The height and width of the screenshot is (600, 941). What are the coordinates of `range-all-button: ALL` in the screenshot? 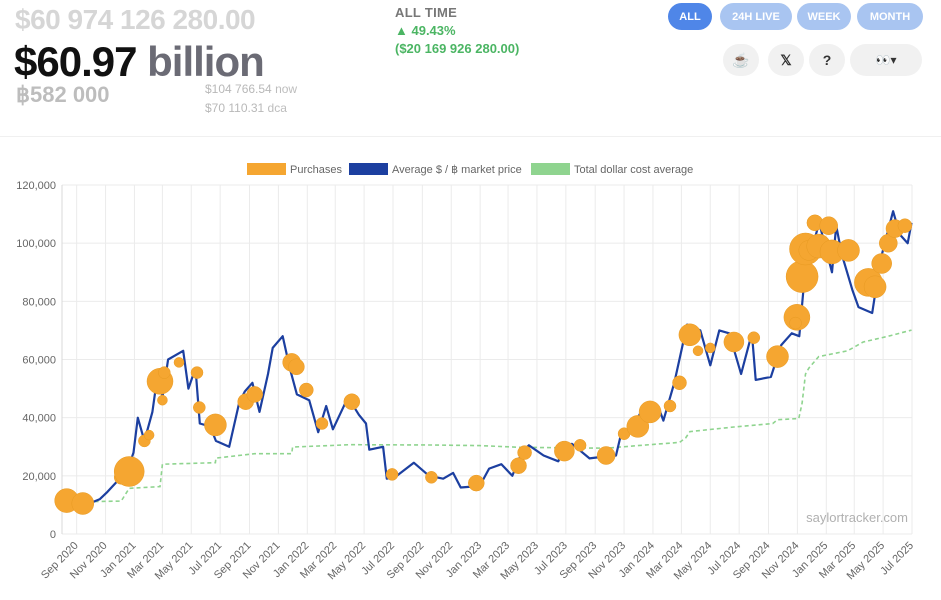 It's located at (690, 16).